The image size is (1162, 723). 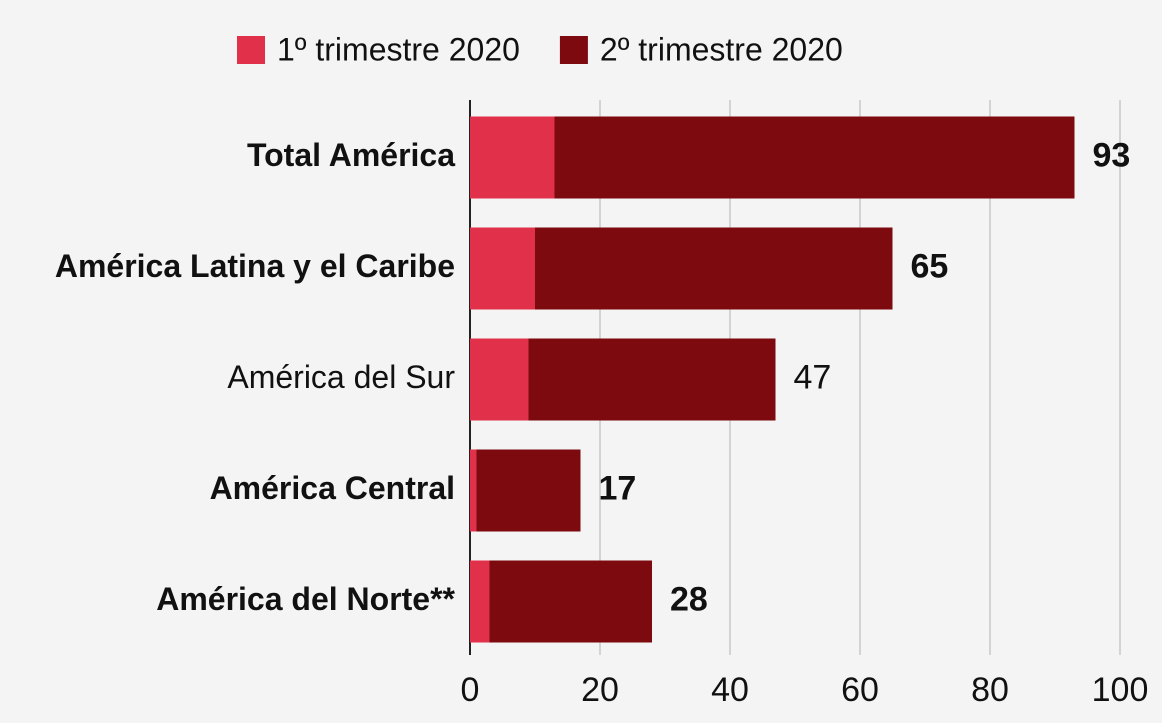 What do you see at coordinates (990, 690) in the screenshot?
I see `x-tick-label: 80` at bounding box center [990, 690].